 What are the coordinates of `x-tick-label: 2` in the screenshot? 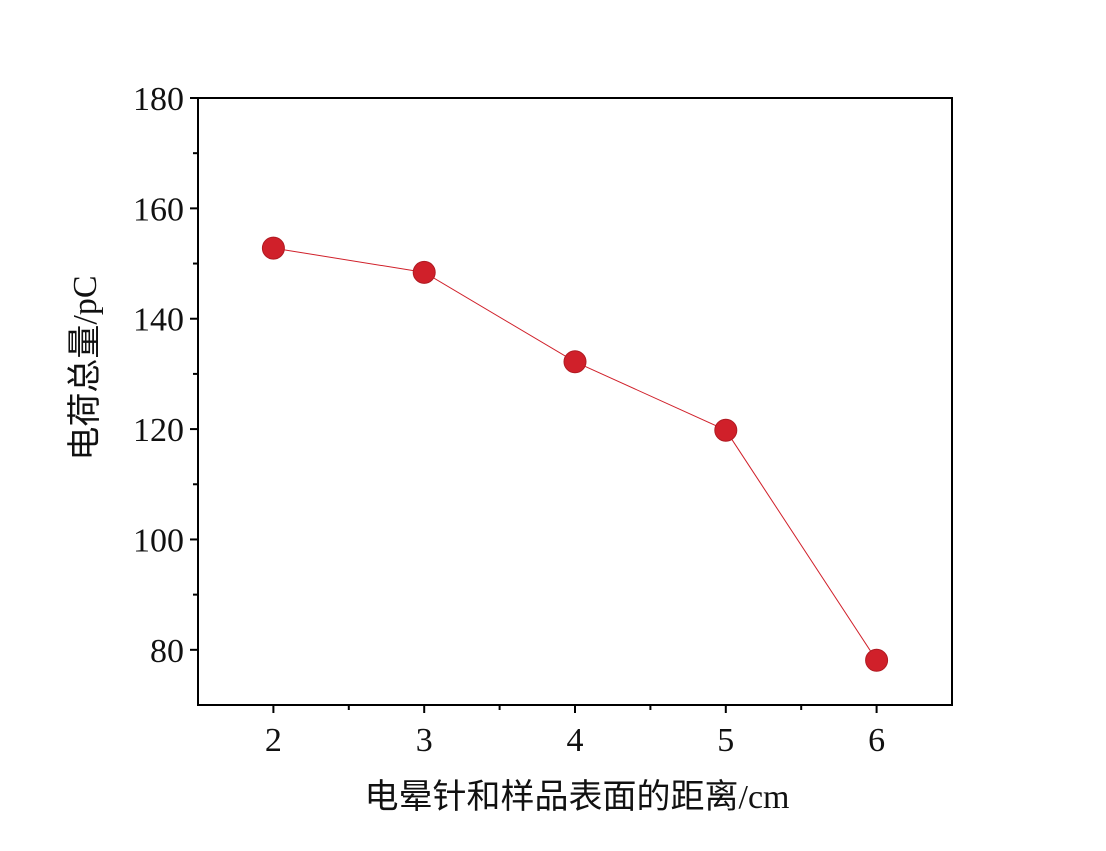 It's located at (273, 740).